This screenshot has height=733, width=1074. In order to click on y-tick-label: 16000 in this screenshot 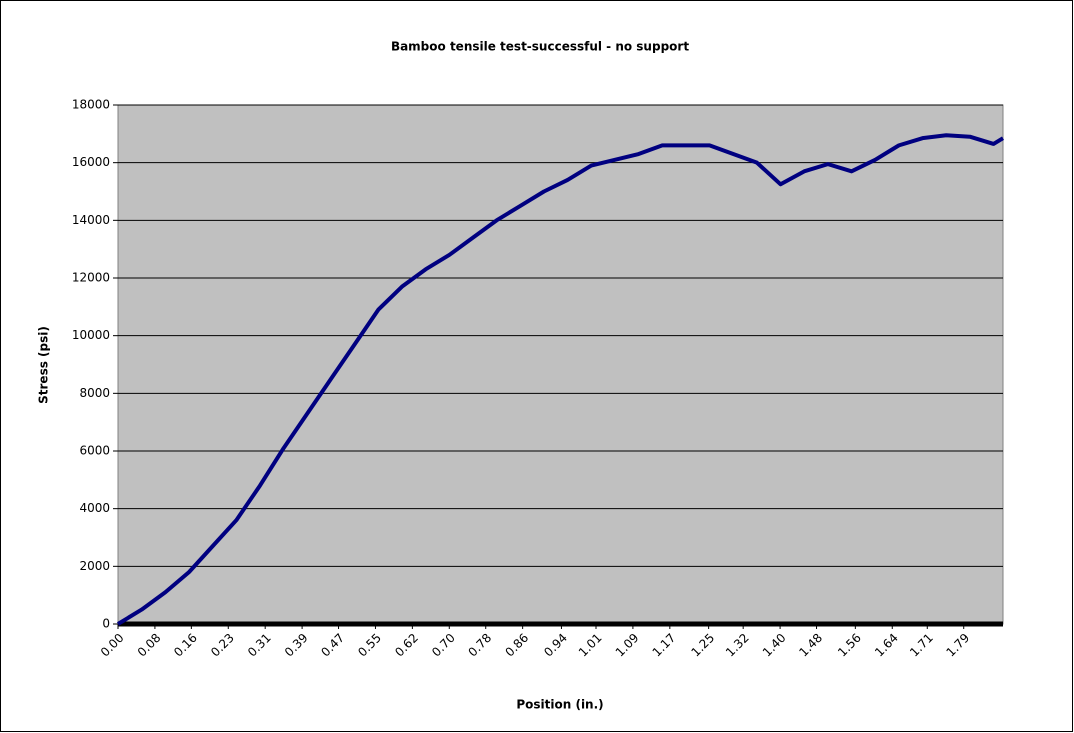, I will do `click(91, 162)`.